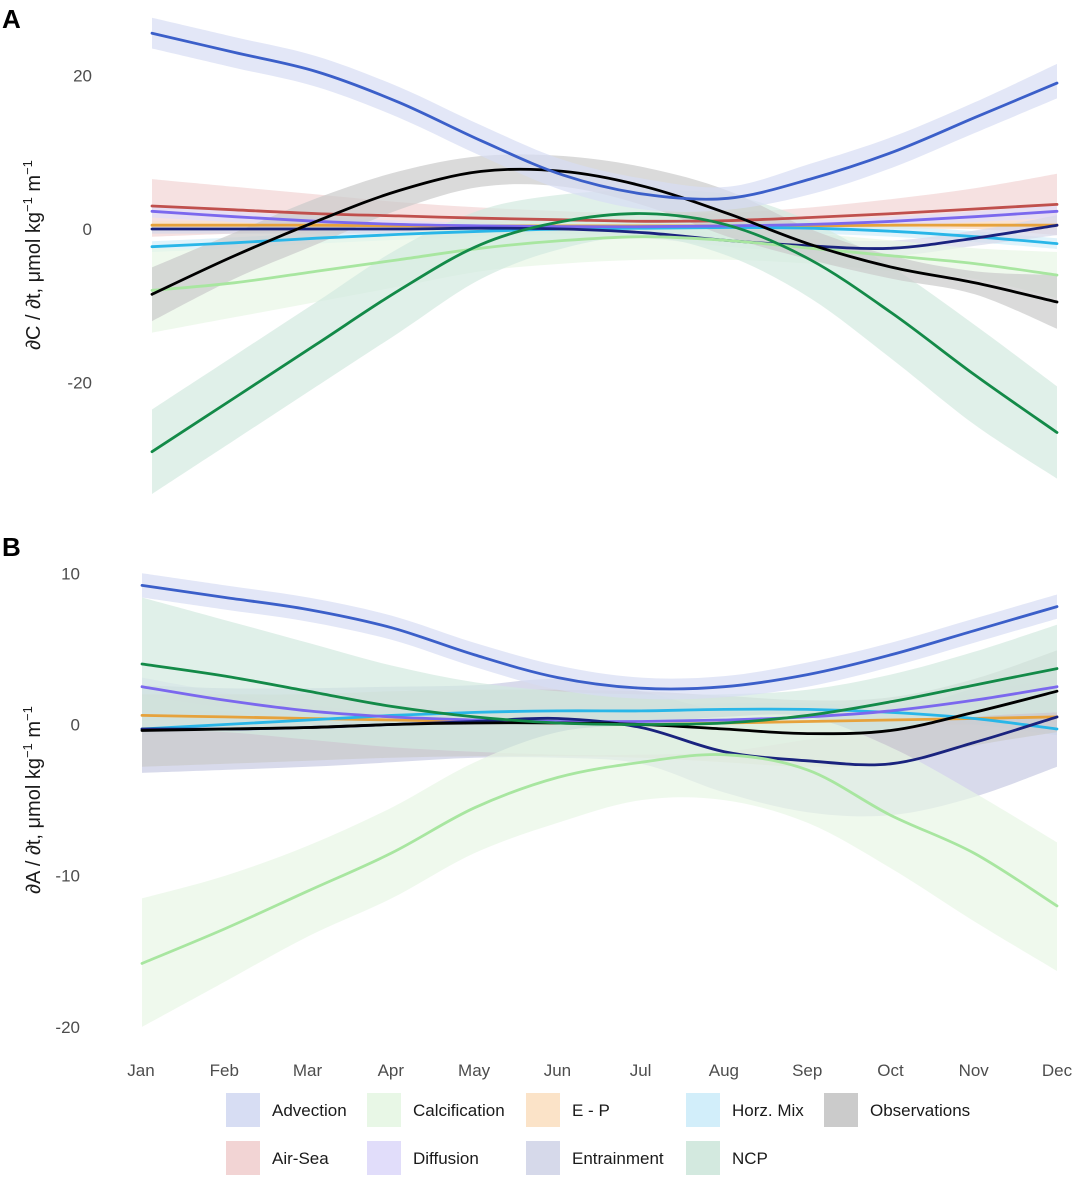 The image size is (1077, 1177). I want to click on y-axis-label: ∂C / ∂t, μmol kg−1 m−1, so click(32, 255).